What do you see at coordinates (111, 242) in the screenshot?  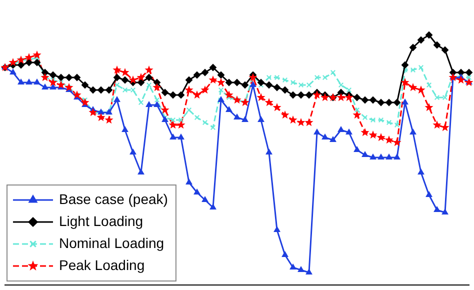 I see `legend-label: Nominal Loading` at bounding box center [111, 242].